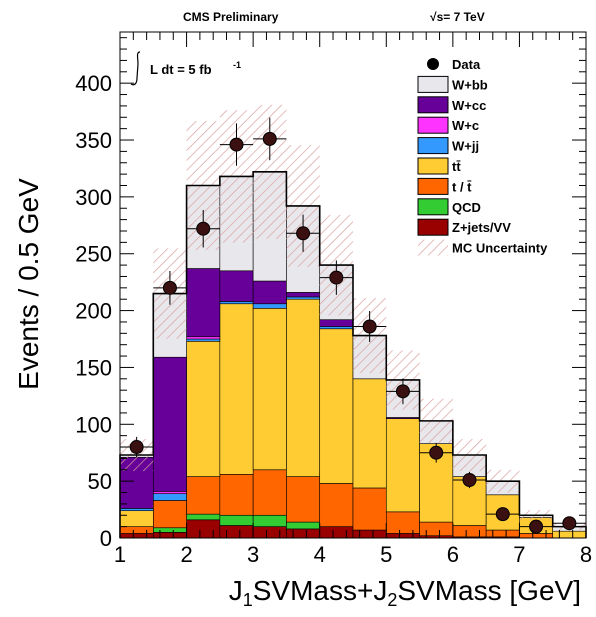  Describe the element at coordinates (392, 600) in the screenshot. I see `x-axis-title-sub-2: 2` at that location.